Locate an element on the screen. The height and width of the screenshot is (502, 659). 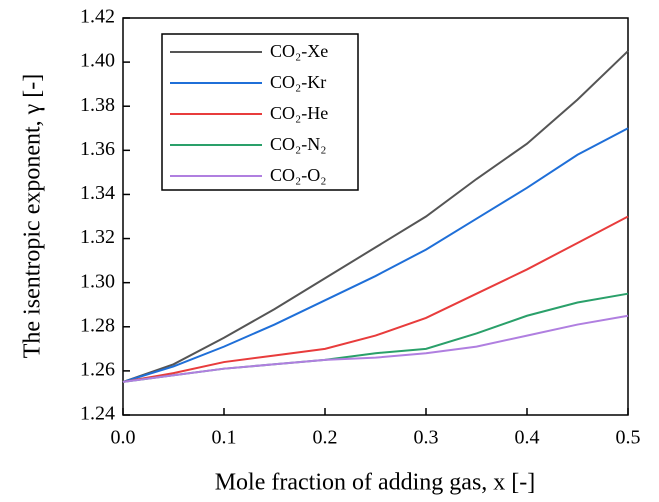
y-tick-label: 1.38 is located at coordinates (97, 105).